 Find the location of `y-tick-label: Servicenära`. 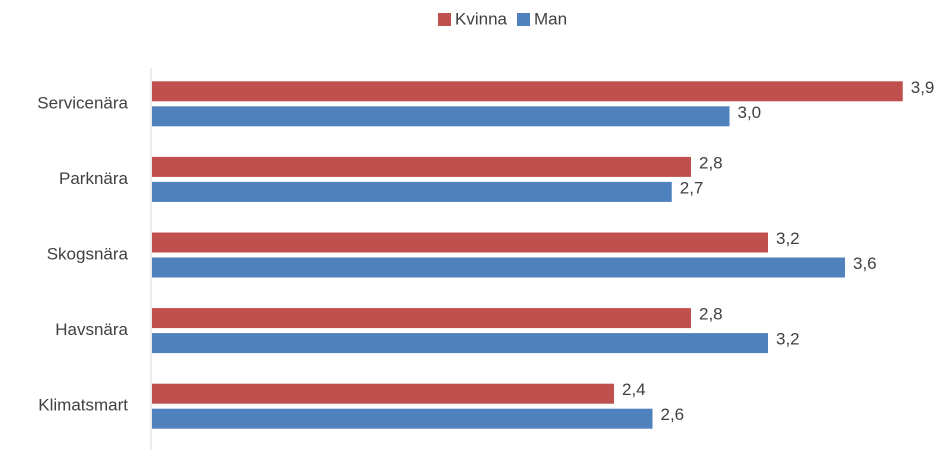

y-tick-label: Servicenära is located at coordinates (82, 102).